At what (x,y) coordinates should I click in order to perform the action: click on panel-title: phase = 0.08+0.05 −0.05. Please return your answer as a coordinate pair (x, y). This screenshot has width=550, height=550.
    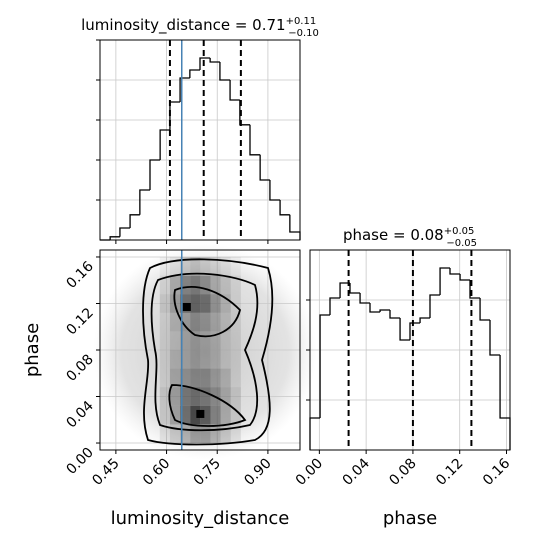
    Looking at the image, I should click on (410, 237).